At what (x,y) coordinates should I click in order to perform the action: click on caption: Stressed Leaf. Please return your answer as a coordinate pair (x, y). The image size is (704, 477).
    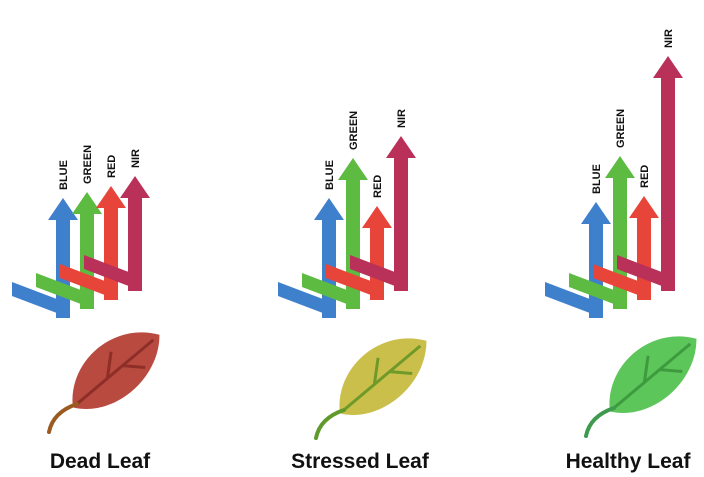
    Looking at the image, I should click on (360, 461).